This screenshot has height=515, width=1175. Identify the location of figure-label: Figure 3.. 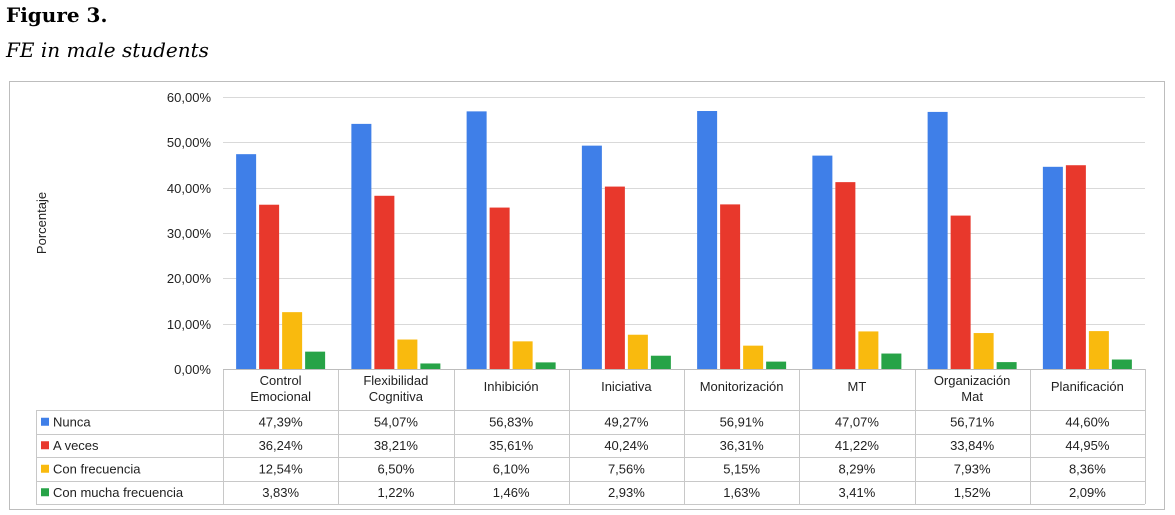
(57, 15).